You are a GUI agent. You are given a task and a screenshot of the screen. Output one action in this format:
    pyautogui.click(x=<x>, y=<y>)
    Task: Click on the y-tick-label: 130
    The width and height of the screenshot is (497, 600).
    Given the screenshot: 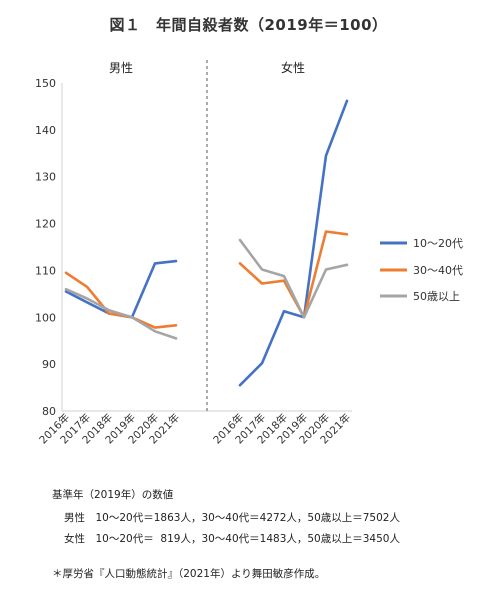 What is the action you would take?
    pyautogui.click(x=45, y=177)
    